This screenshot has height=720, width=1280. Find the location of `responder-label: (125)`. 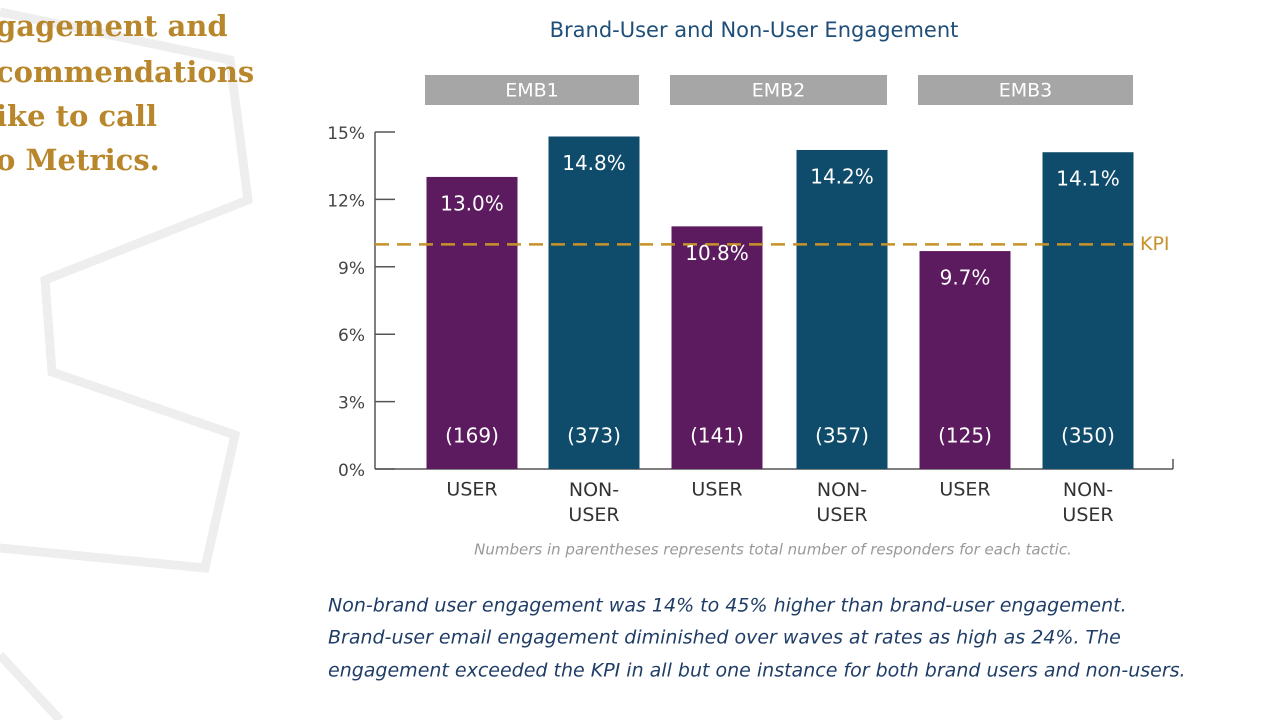

responder-label: (125) is located at coordinates (965, 436).